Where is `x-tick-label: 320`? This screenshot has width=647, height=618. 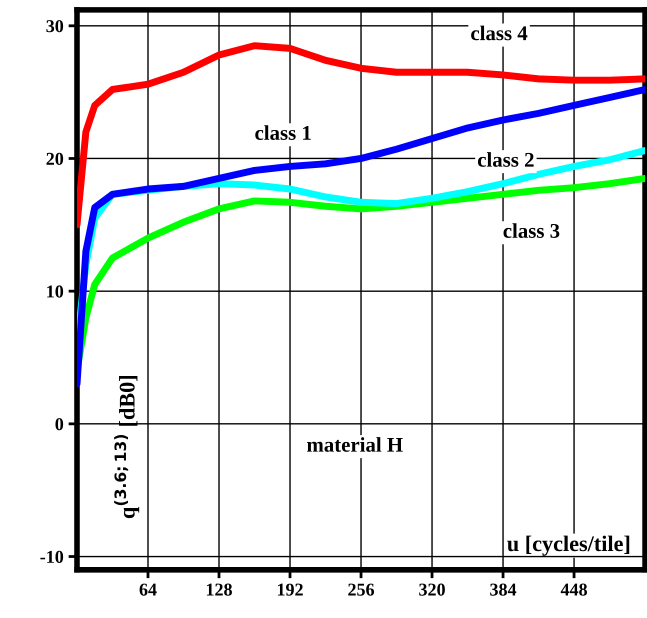 x-tick-label: 320 is located at coordinates (432, 590).